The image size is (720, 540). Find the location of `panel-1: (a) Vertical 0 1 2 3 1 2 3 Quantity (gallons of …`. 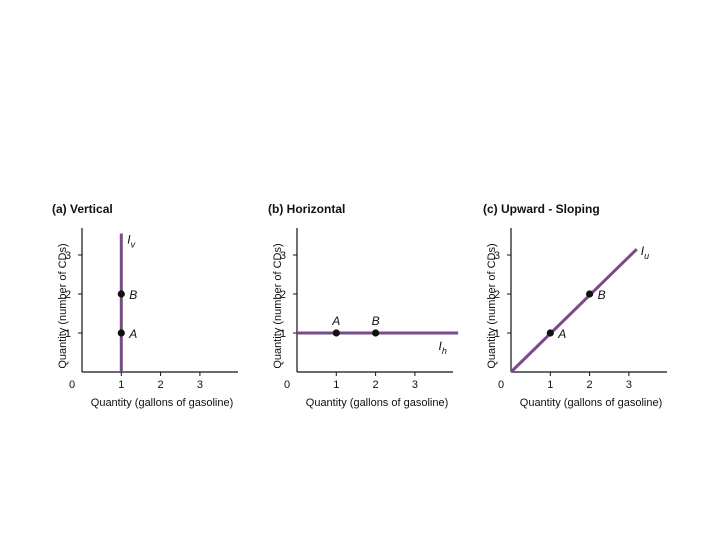

panel-1: (a) Vertical 0 1 2 3 1 2 3 Quantity (gallons of … is located at coordinates (145, 305).